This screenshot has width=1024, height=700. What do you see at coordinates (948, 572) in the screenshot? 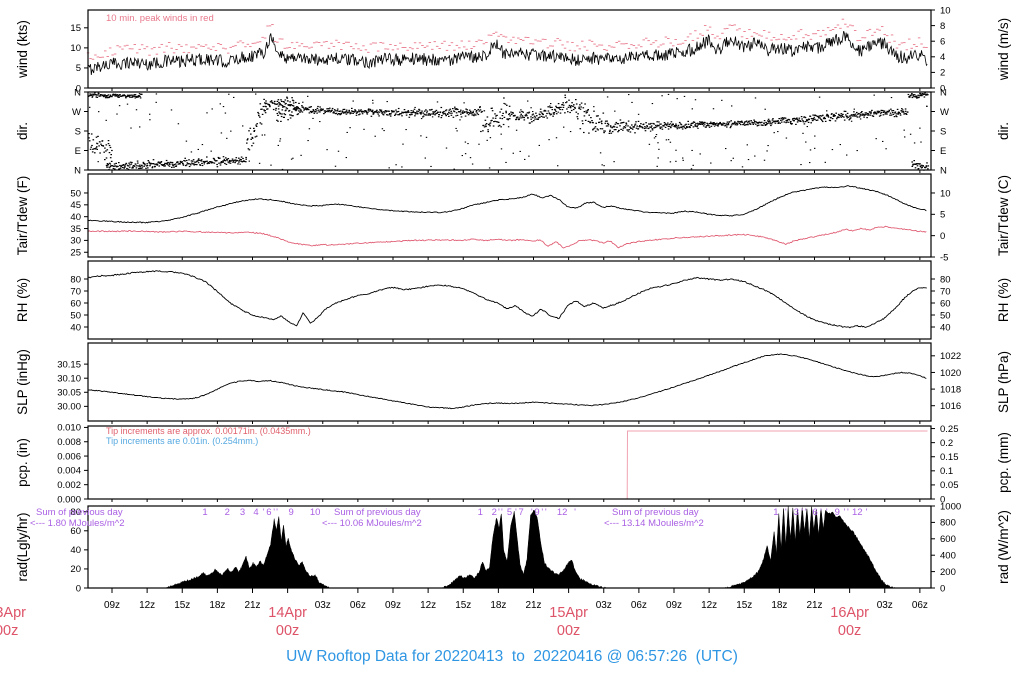
I see `tick-label-right: 200` at bounding box center [948, 572].